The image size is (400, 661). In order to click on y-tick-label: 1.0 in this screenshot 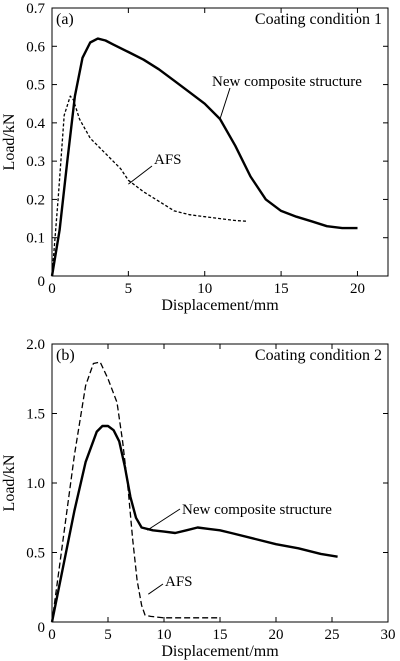, I will do `click(35, 484)`.